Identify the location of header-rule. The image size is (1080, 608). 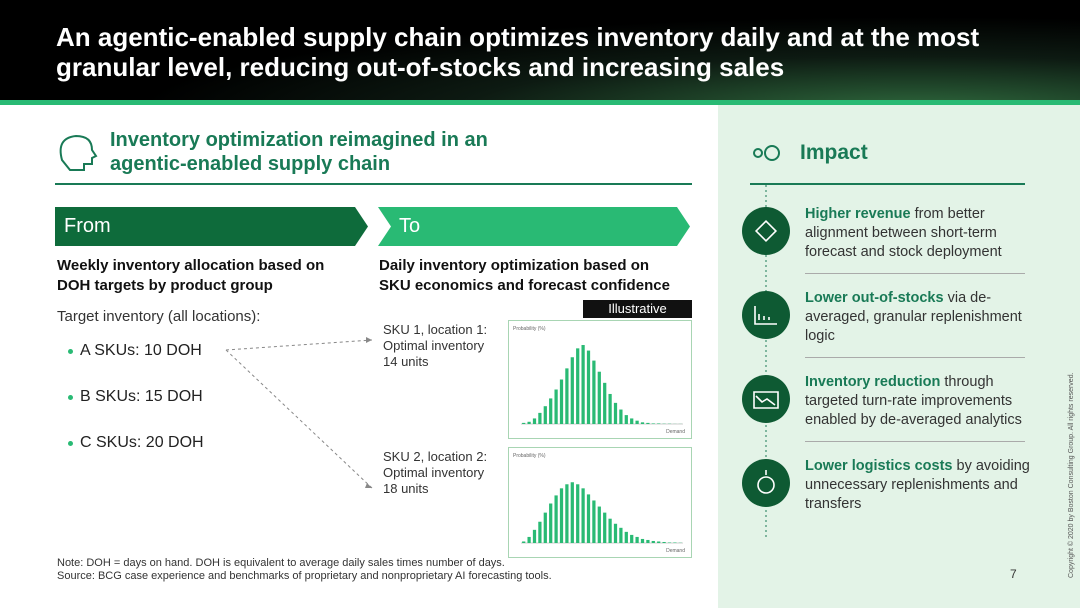
(540, 102).